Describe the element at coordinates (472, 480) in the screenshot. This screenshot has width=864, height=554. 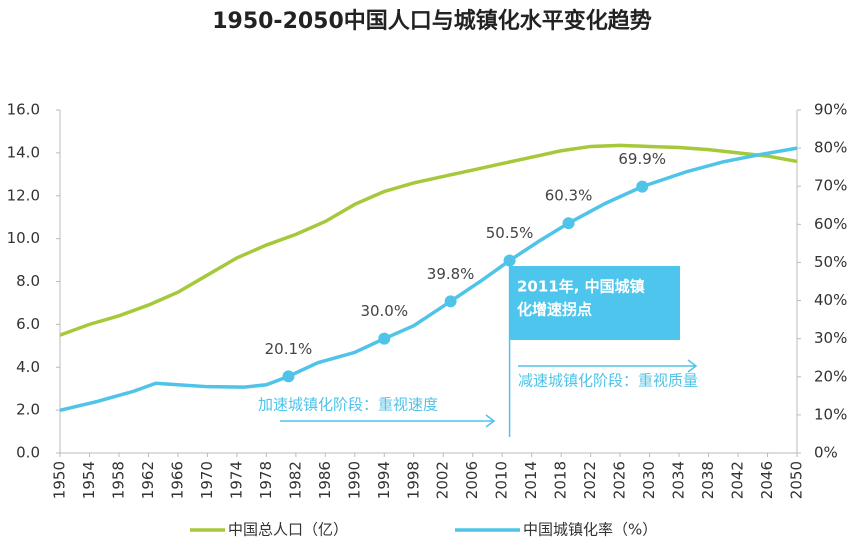
I see `x-tick-label: 2006` at that location.